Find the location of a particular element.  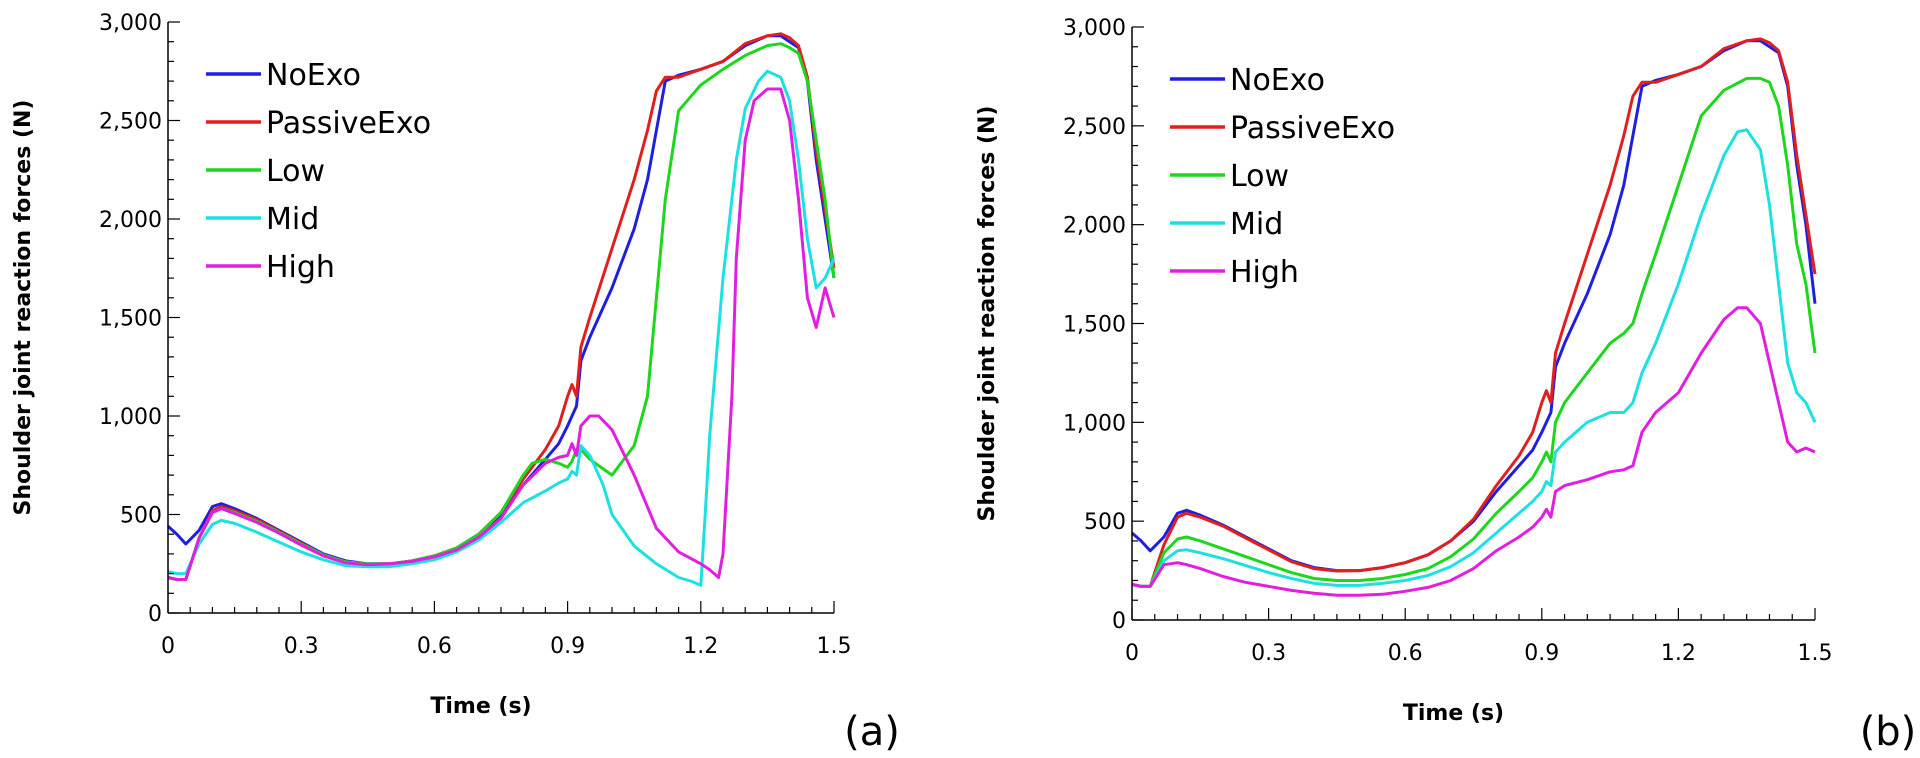

panel-label: (b) is located at coordinates (1888, 732).